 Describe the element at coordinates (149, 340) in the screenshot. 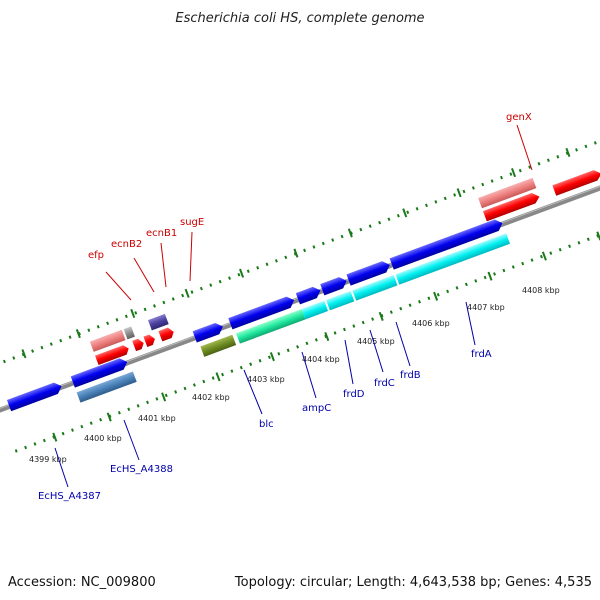

I see `gene-ecnB1` at that location.